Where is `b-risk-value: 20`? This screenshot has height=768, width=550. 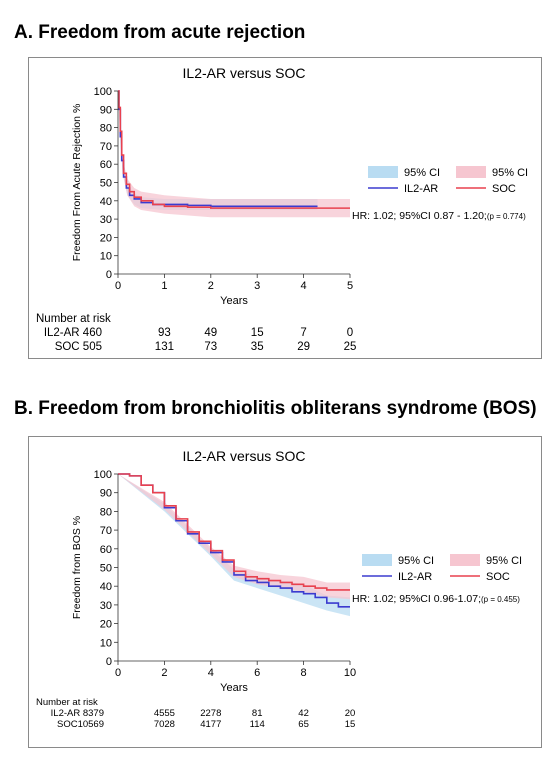
b-risk-value: 20 is located at coordinates (350, 713).